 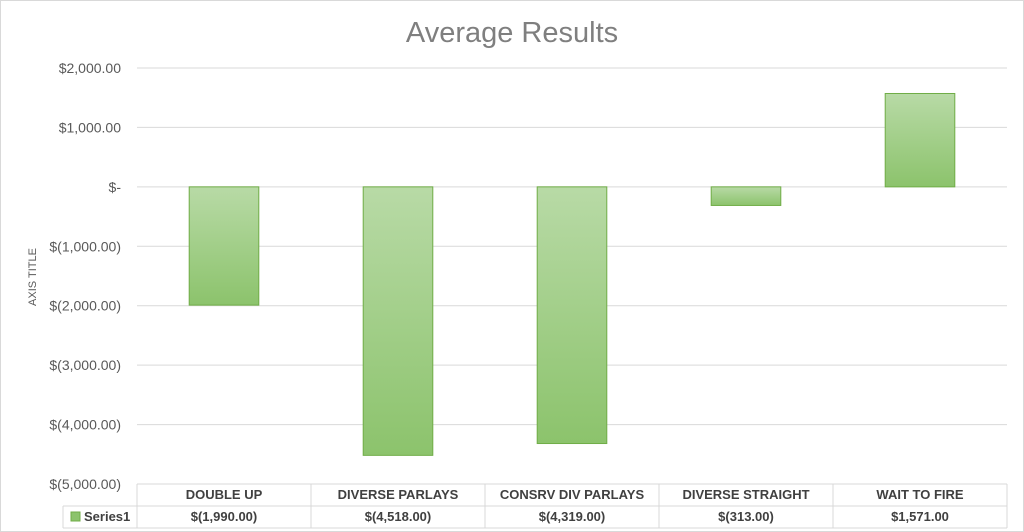 I want to click on y-tick-label: $(3,000.00), so click(x=85, y=365).